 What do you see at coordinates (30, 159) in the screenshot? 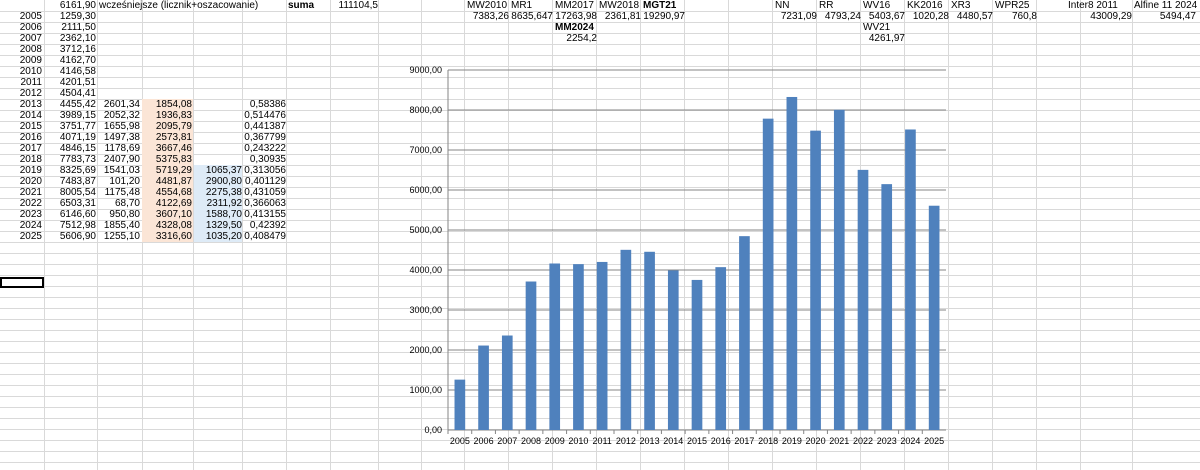
I see `year-cell: 2018` at bounding box center [30, 159].